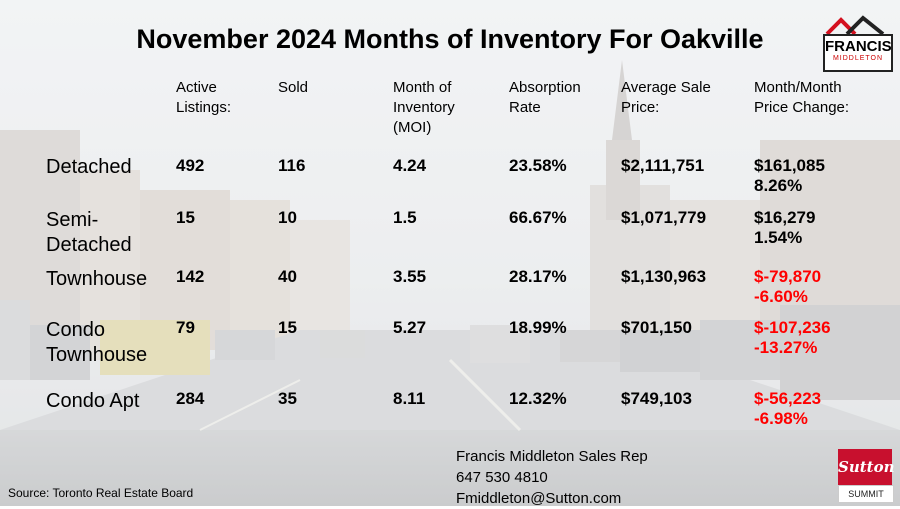  Describe the element at coordinates (664, 217) in the screenshot. I see `table-cell-avg-price: $1,071,779` at that location.